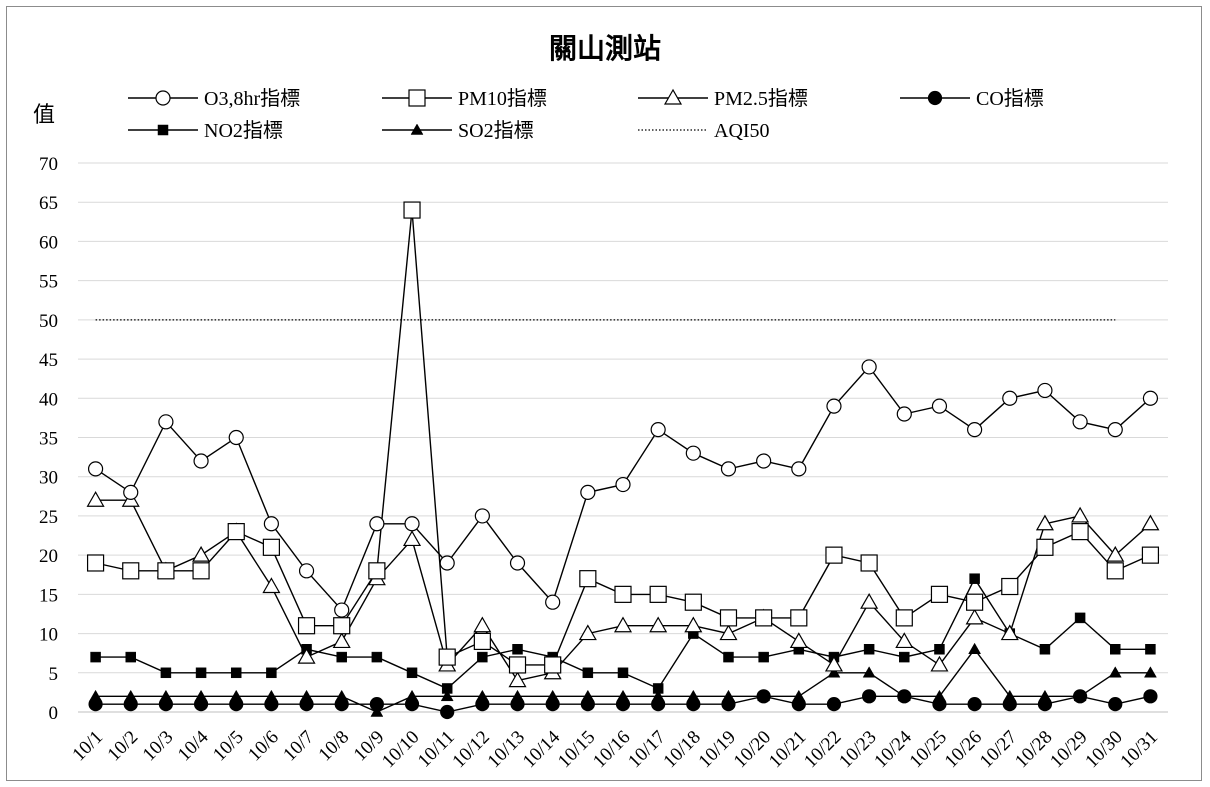 This screenshot has height=787, width=1210. Describe the element at coordinates (48, 242) in the screenshot. I see `y-tick-label: 60` at that location.